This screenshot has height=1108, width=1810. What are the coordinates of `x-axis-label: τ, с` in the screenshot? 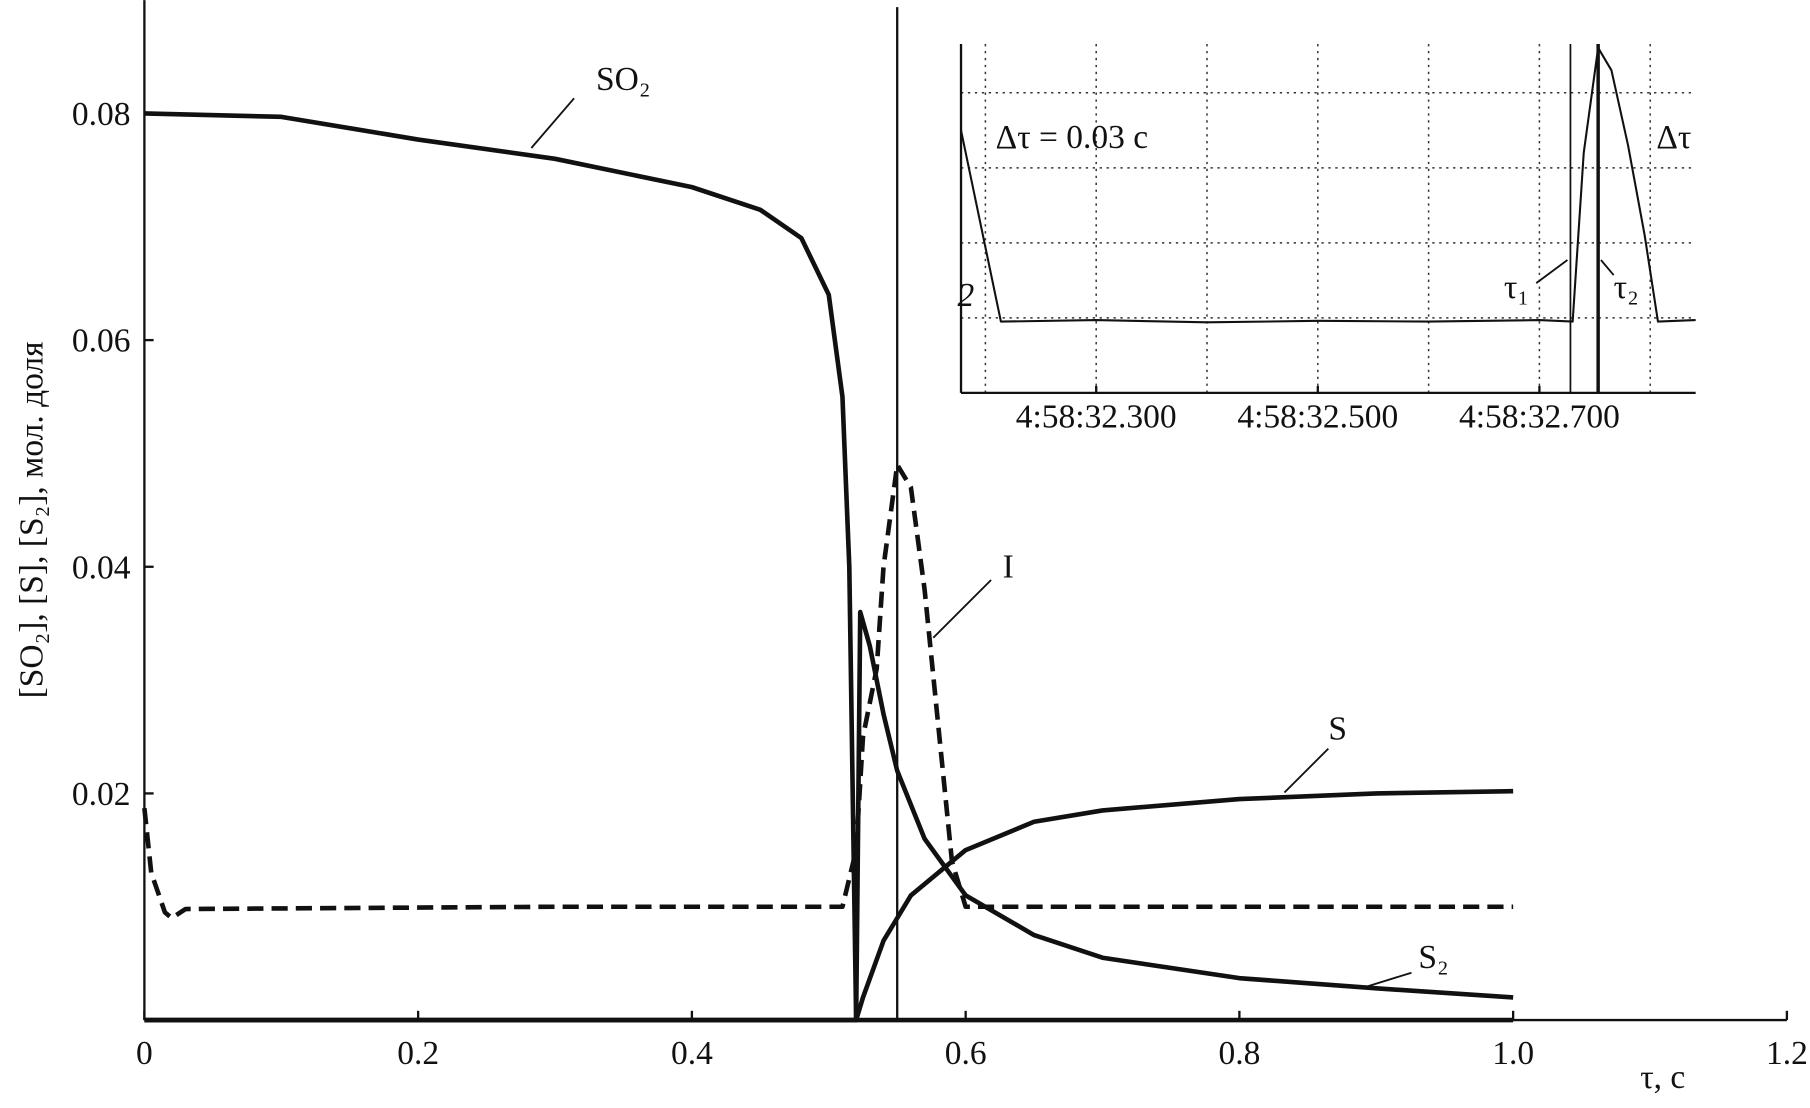 It's located at (1662, 1077).